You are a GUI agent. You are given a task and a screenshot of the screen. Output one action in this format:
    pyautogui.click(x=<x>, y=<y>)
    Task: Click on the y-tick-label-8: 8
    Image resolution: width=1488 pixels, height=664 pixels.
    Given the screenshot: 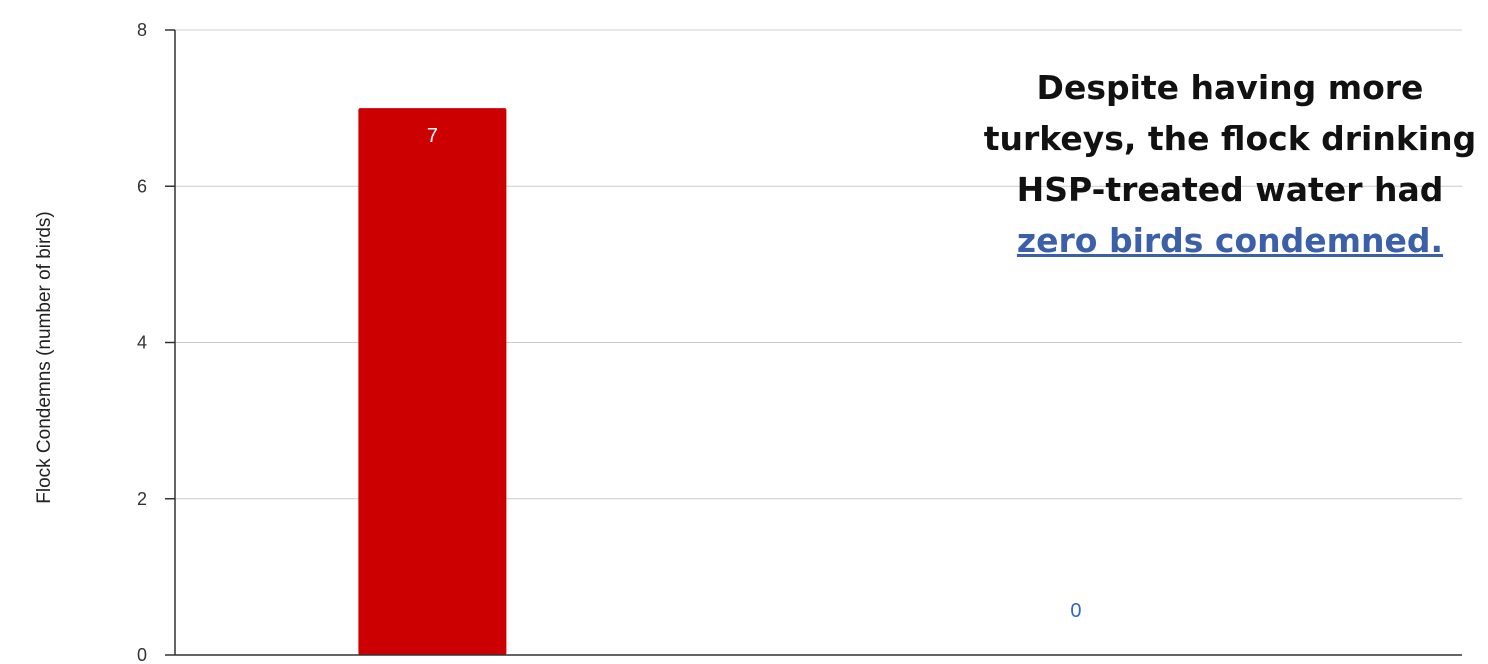 What is the action you would take?
    pyautogui.click(x=142, y=30)
    